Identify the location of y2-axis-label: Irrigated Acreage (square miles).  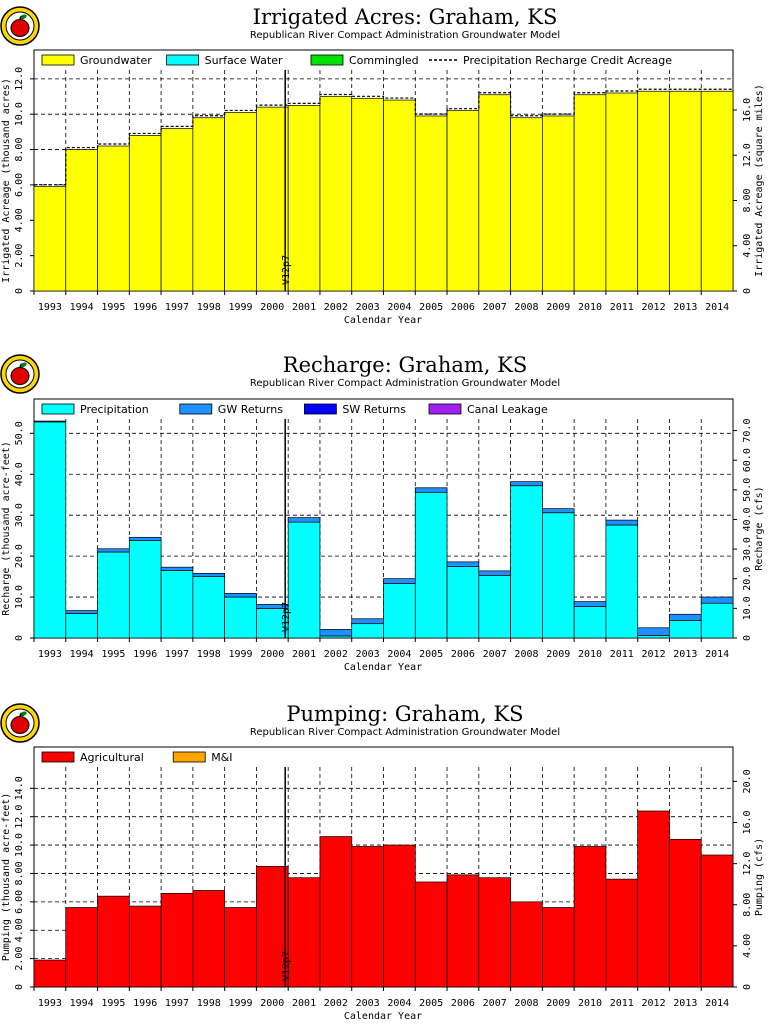
(759, 180).